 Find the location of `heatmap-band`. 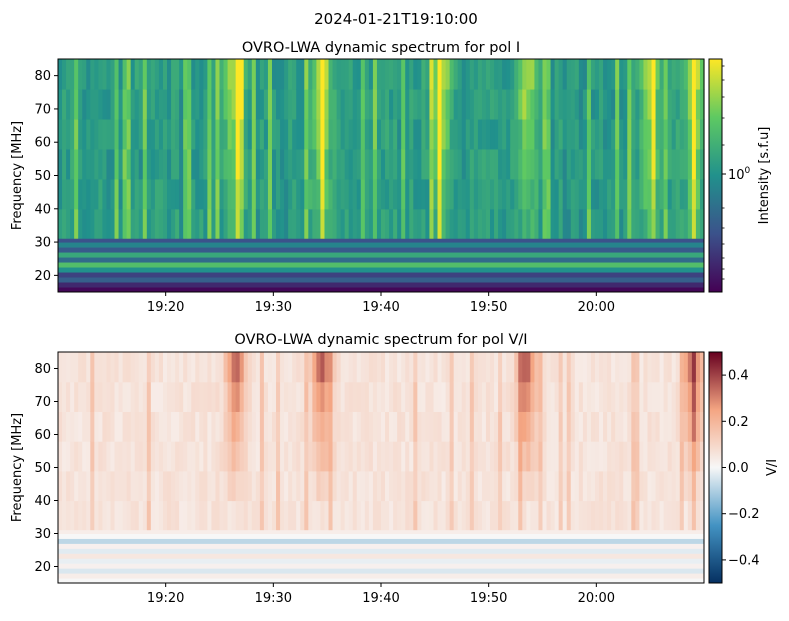

heatmap-band is located at coordinates (381, 260).